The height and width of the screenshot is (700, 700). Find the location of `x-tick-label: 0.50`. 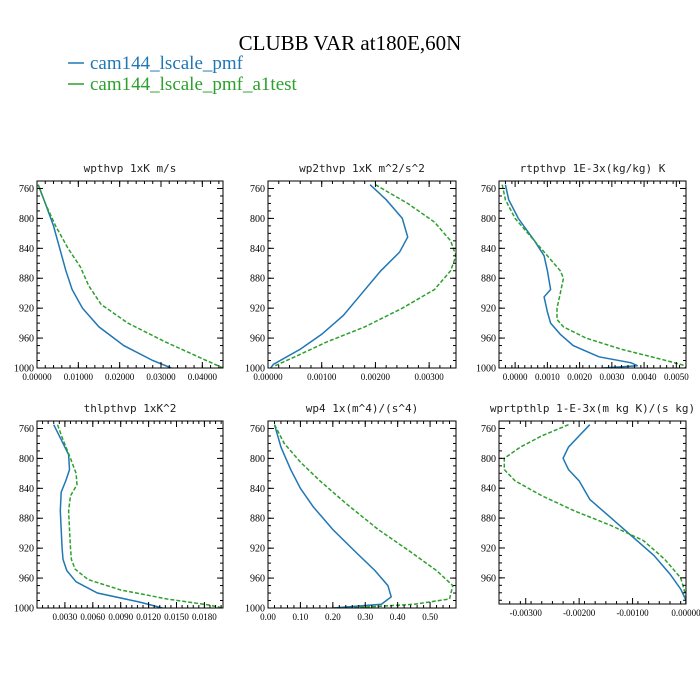

x-tick-label: 0.50 is located at coordinates (430, 617).